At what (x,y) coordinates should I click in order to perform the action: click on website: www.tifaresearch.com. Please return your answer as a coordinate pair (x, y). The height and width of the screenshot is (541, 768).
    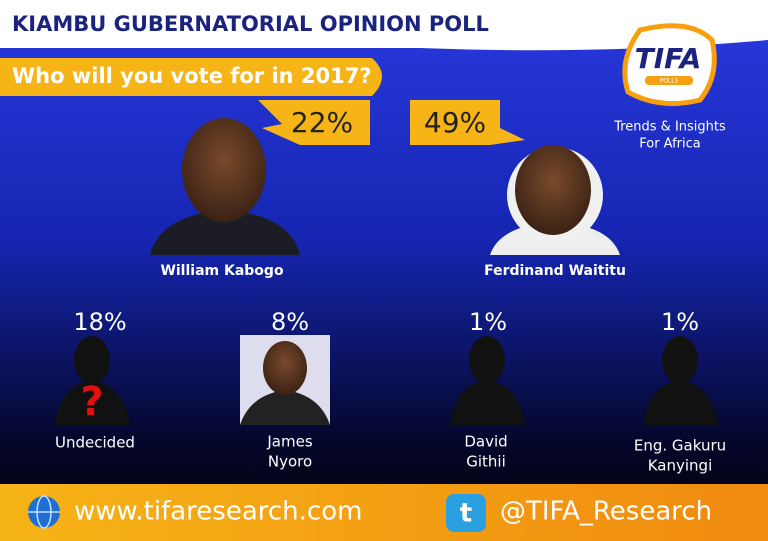
    Looking at the image, I should click on (218, 512).